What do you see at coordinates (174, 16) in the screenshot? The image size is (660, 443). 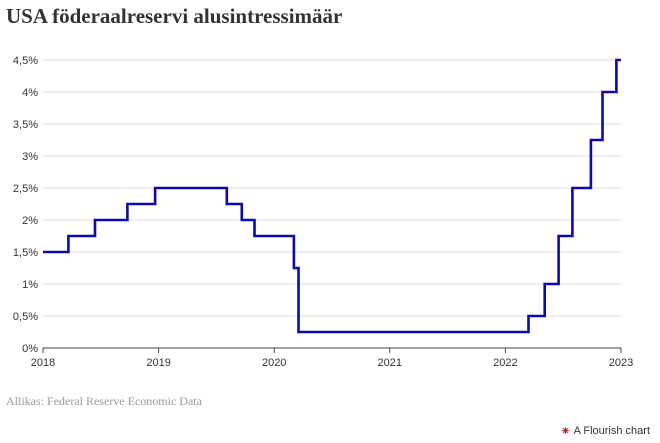 I see `chart-title: USA föderaalreservi alusintressimäär` at bounding box center [174, 16].